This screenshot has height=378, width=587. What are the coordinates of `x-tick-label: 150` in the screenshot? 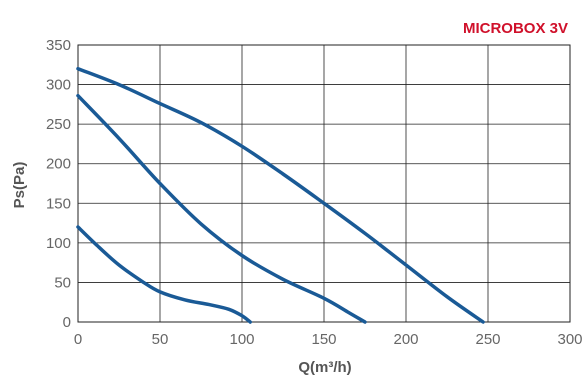 It's located at (323, 339).